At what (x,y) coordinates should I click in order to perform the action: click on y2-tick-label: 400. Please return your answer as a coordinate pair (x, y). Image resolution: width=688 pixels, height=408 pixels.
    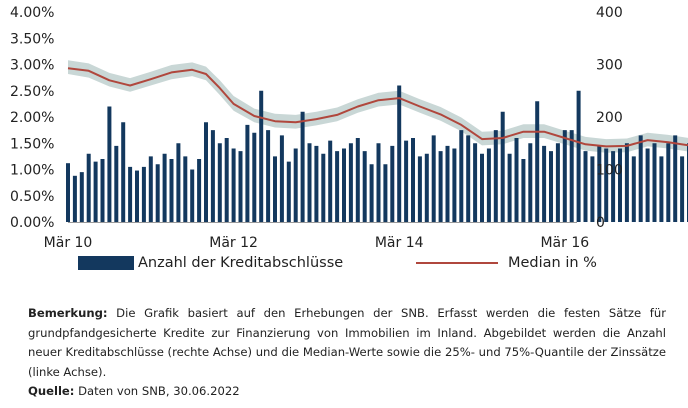
    Looking at the image, I should click on (609, 13).